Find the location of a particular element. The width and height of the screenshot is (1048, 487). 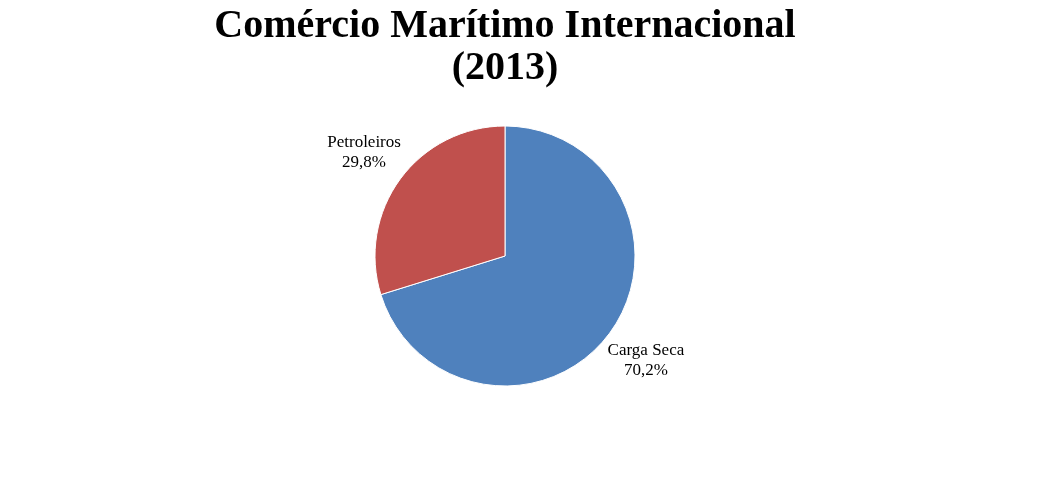

slice-label: Carga Seca is located at coordinates (646, 349).